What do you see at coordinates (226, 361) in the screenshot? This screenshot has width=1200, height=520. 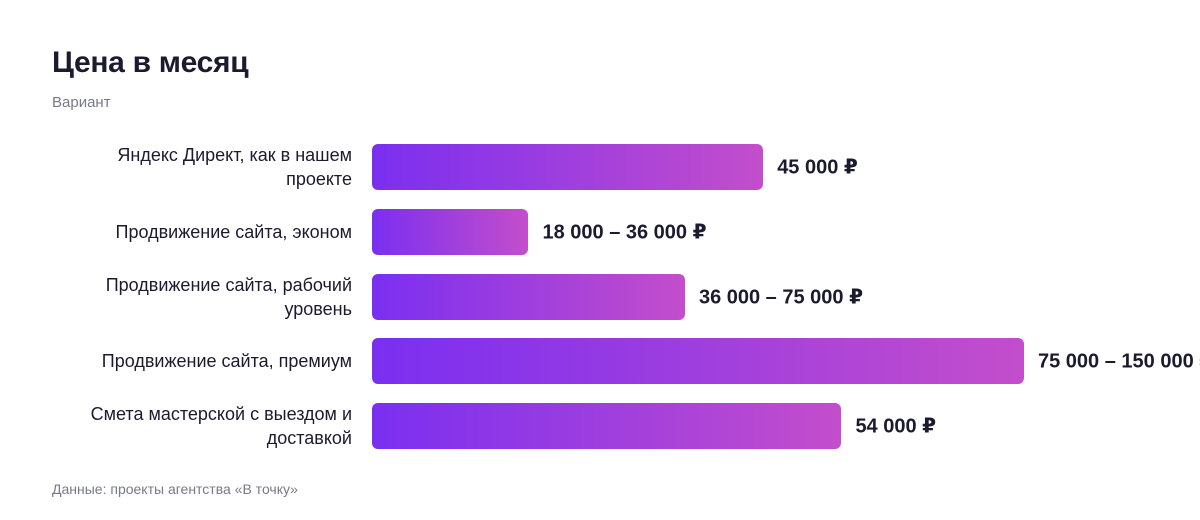 I see `category-label: Продвижение сайта, премиум` at bounding box center [226, 361].